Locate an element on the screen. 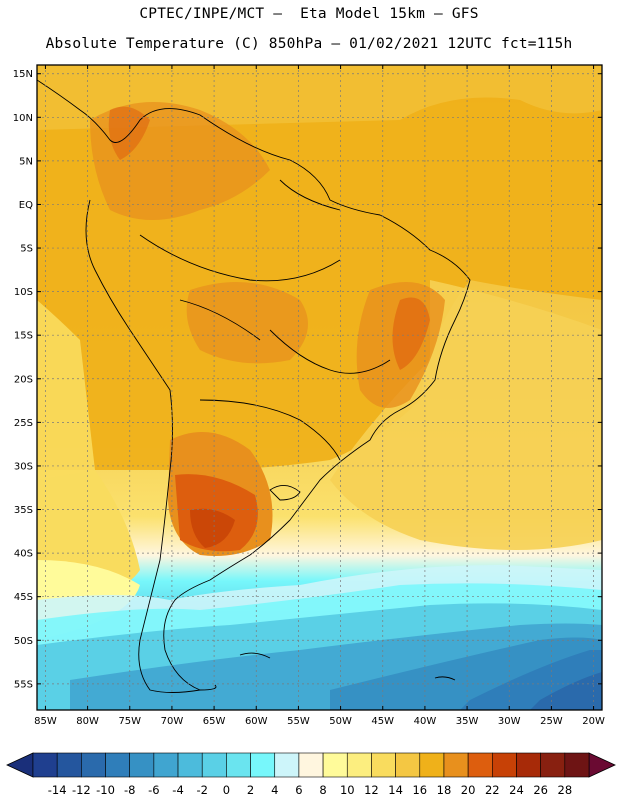 This screenshot has width=618, height=800. lat-label: 45S is located at coordinates (23, 597).